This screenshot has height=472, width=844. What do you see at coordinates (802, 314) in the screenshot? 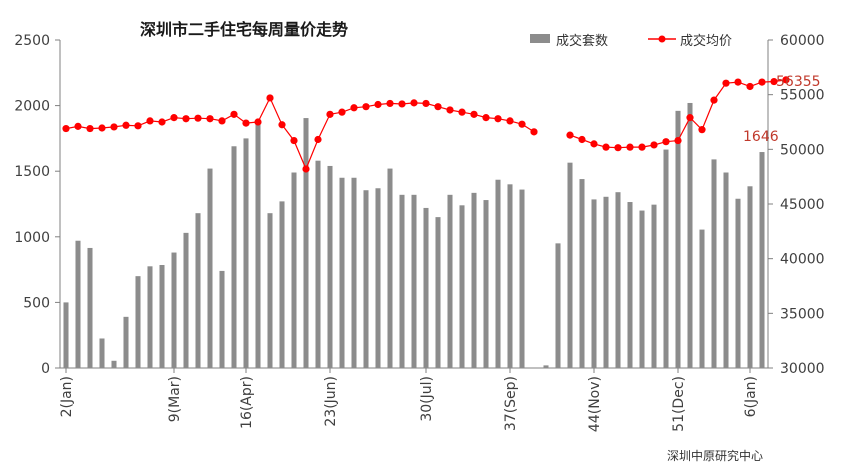
I see `right-y-tick-label: 35000` at bounding box center [802, 314].